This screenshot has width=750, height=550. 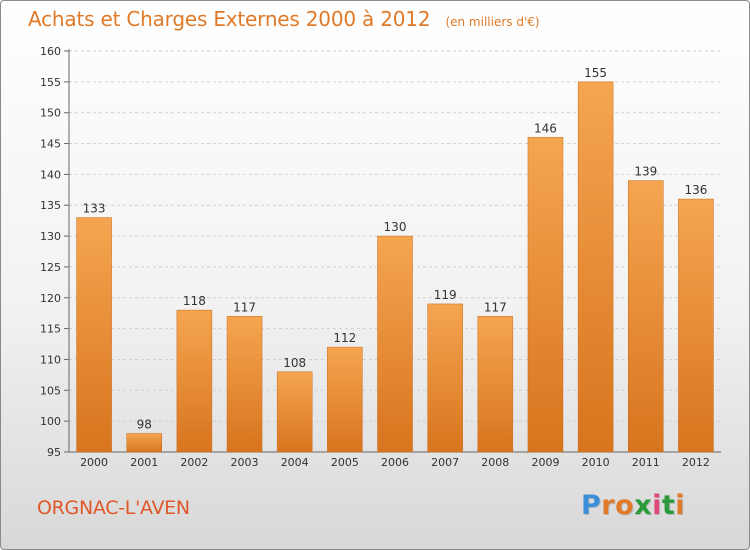 I want to click on y-tick-label: 145, so click(x=50, y=144).